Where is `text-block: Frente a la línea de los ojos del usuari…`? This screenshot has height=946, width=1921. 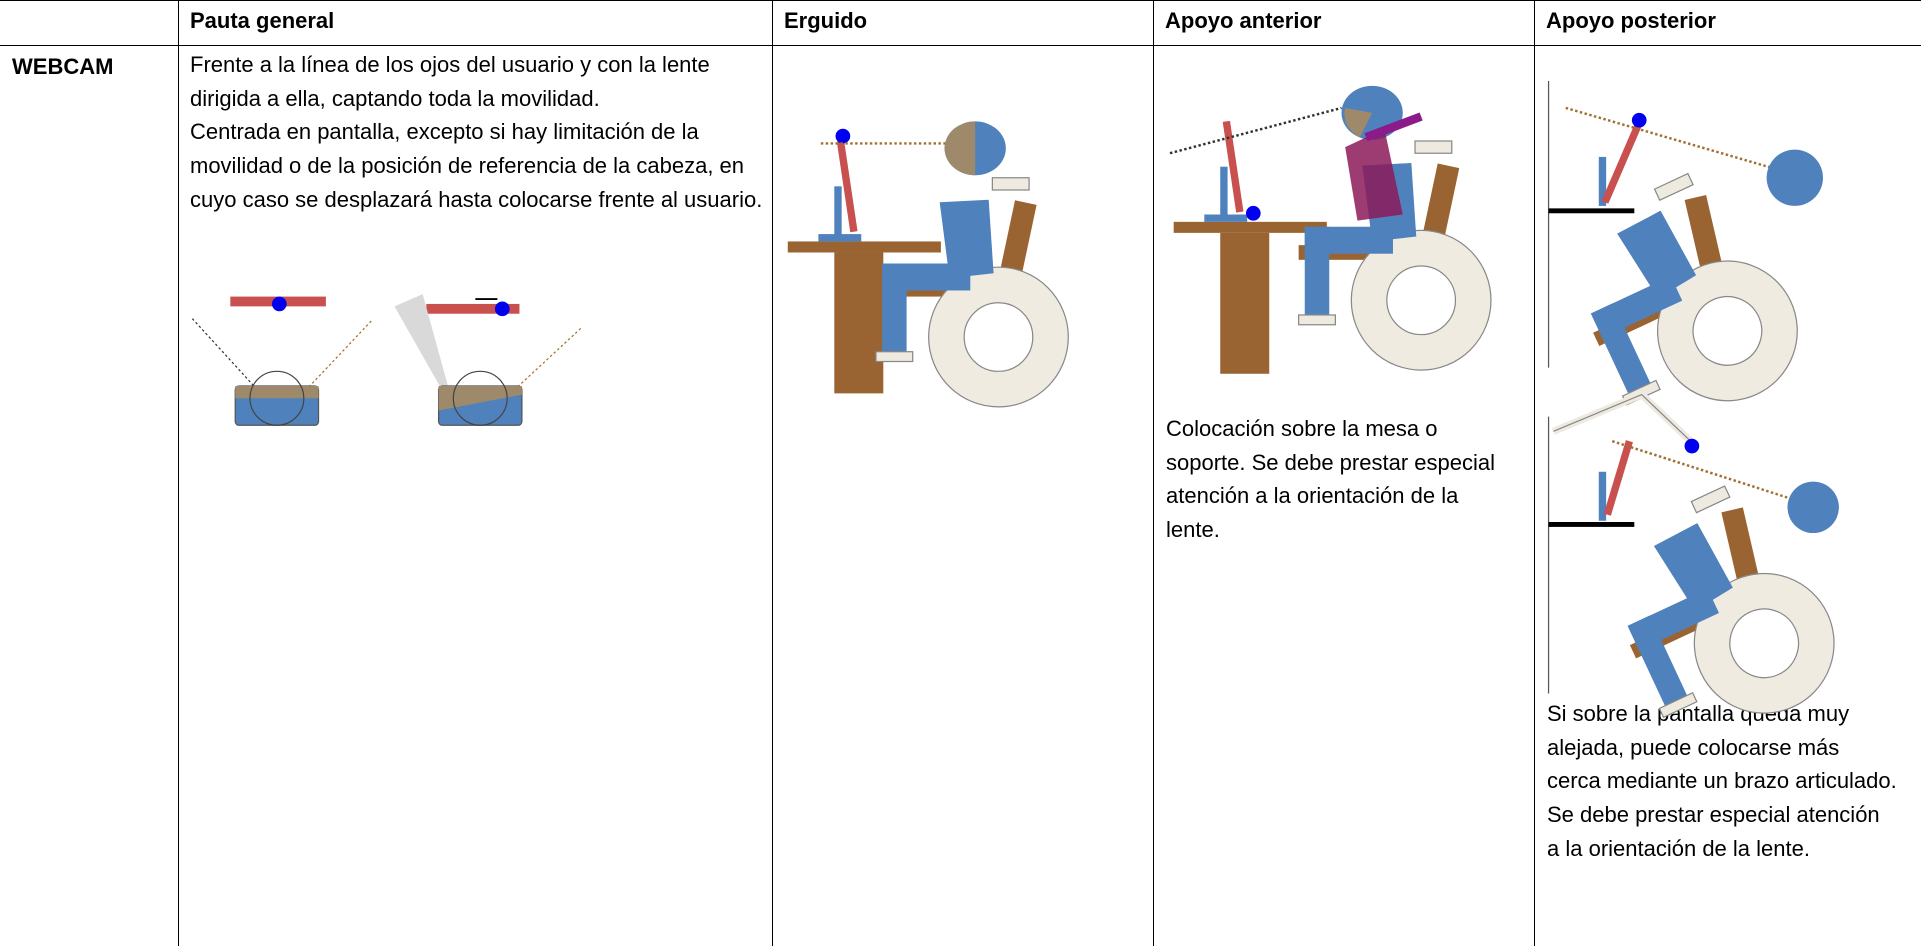 text-block: Frente a la línea de los ojos del usuari… is located at coordinates (477, 132).